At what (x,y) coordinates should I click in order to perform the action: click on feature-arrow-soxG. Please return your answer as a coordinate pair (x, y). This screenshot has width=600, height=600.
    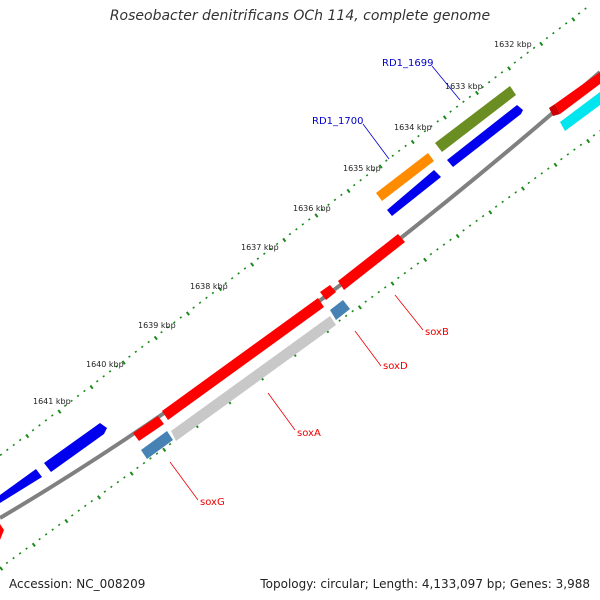
    Looking at the image, I should click on (157, 445).